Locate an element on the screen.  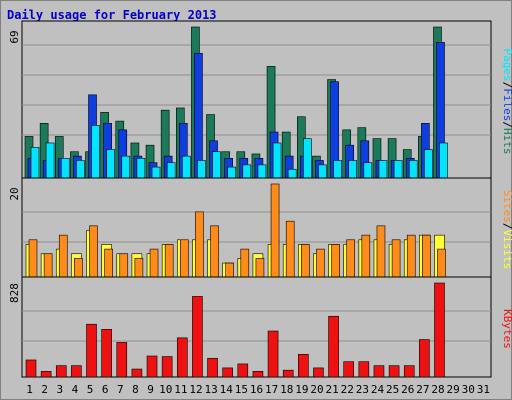
ylabel-part-sites: Sites is located at coordinates (506, 206).